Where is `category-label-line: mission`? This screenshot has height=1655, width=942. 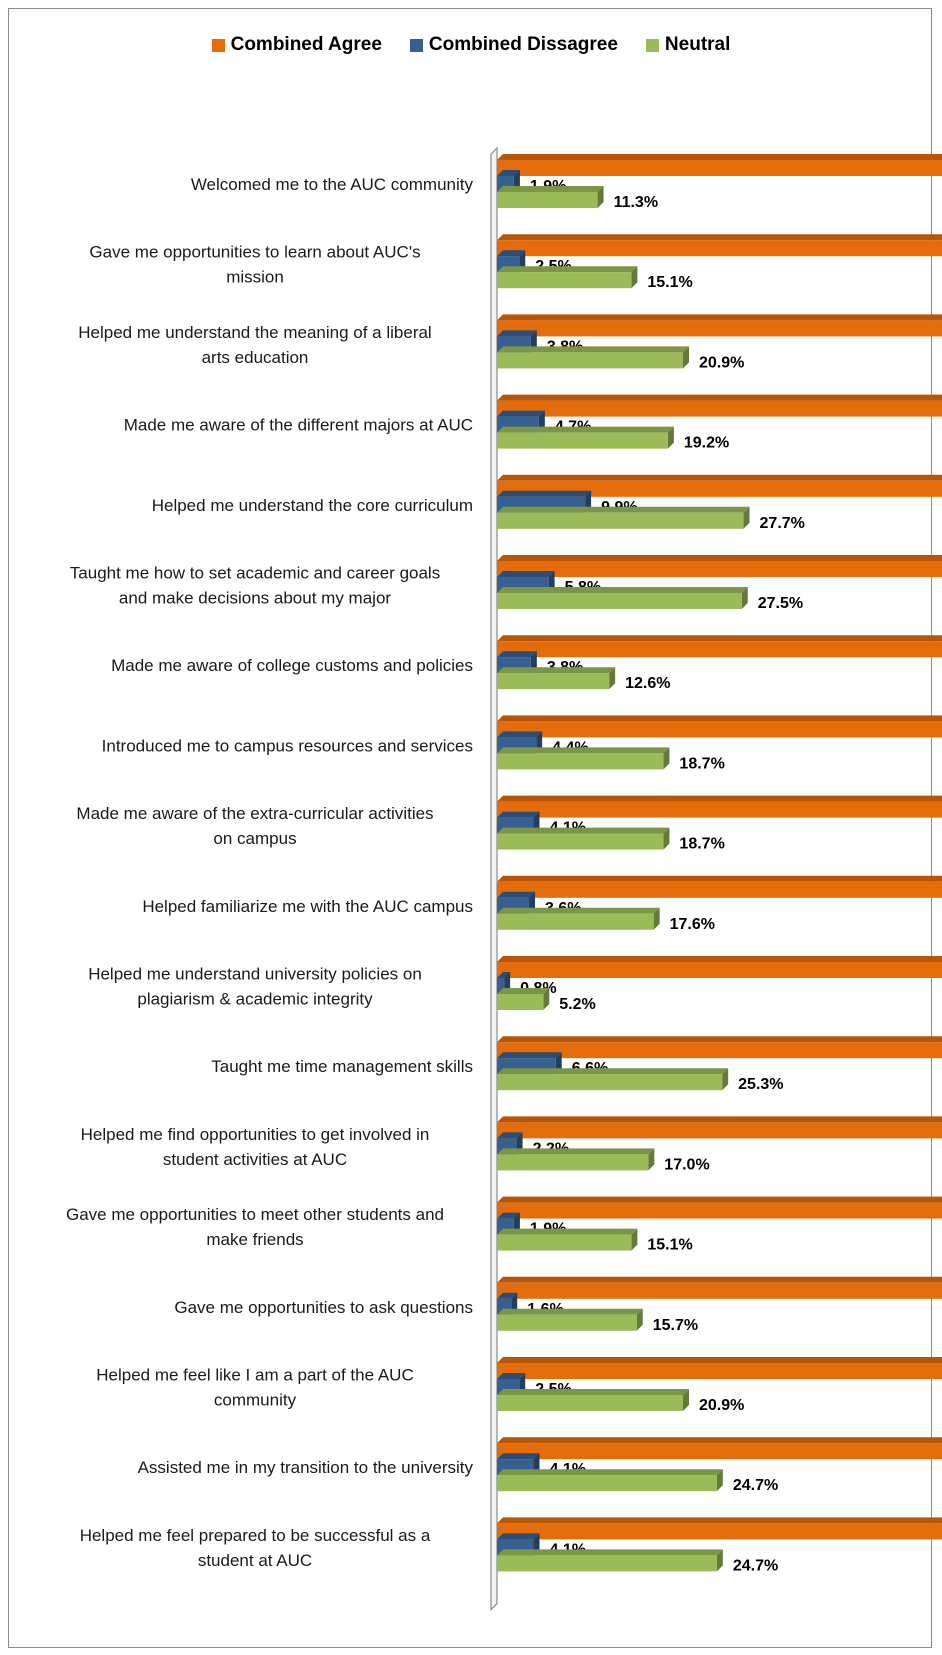 category-label-line: mission is located at coordinates (255, 277).